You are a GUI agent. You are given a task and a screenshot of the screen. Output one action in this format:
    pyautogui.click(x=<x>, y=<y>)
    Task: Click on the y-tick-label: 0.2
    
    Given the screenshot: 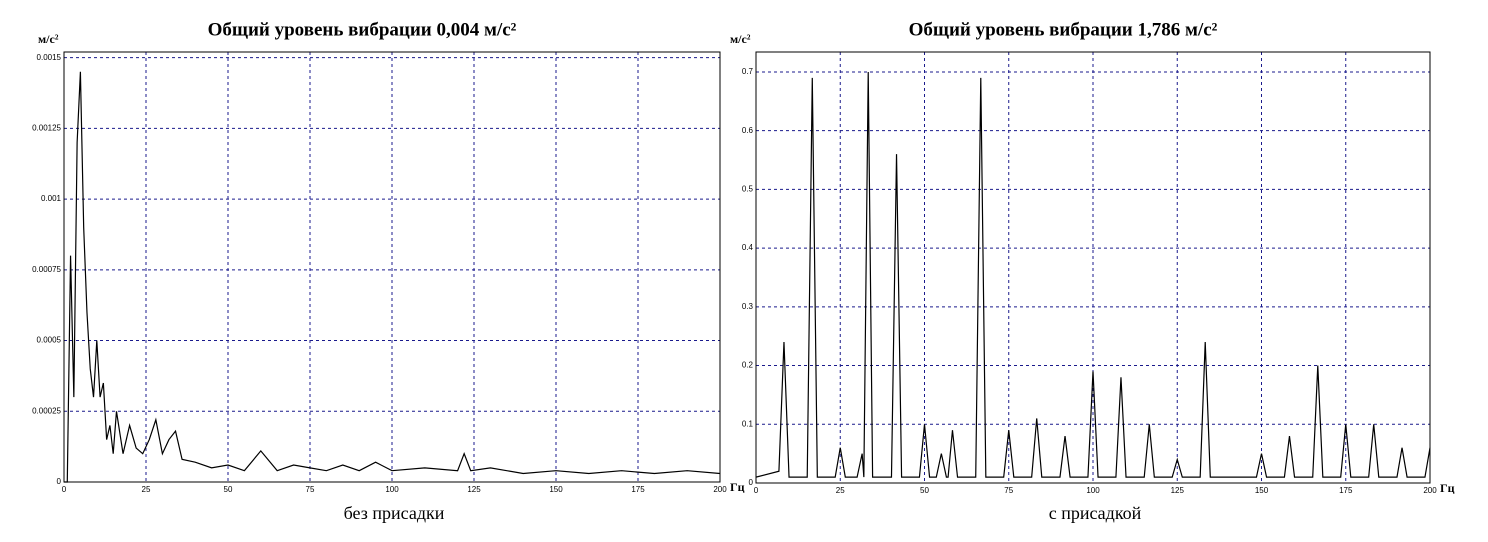 What is the action you would take?
    pyautogui.click(x=748, y=365)
    